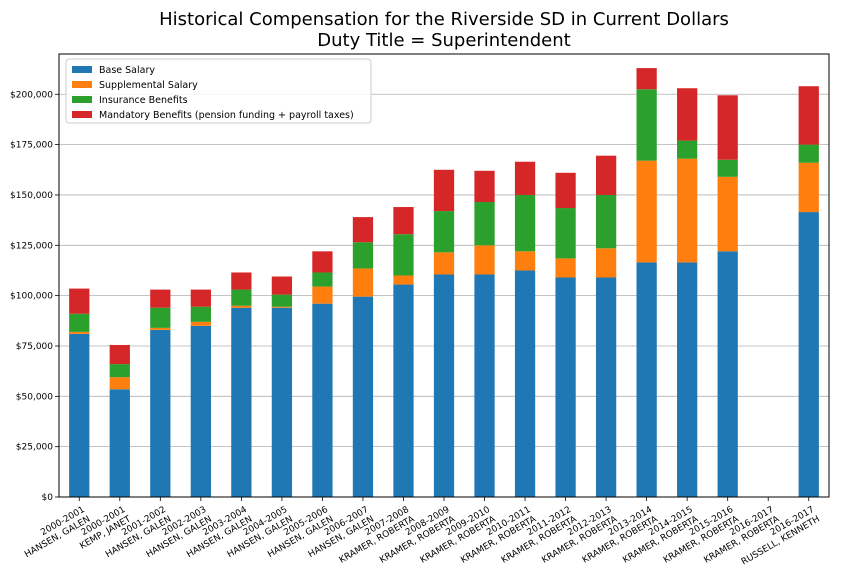 The image size is (864, 580). Describe the element at coordinates (34, 397) in the screenshot. I see `y-tick-label: $50,000` at that location.